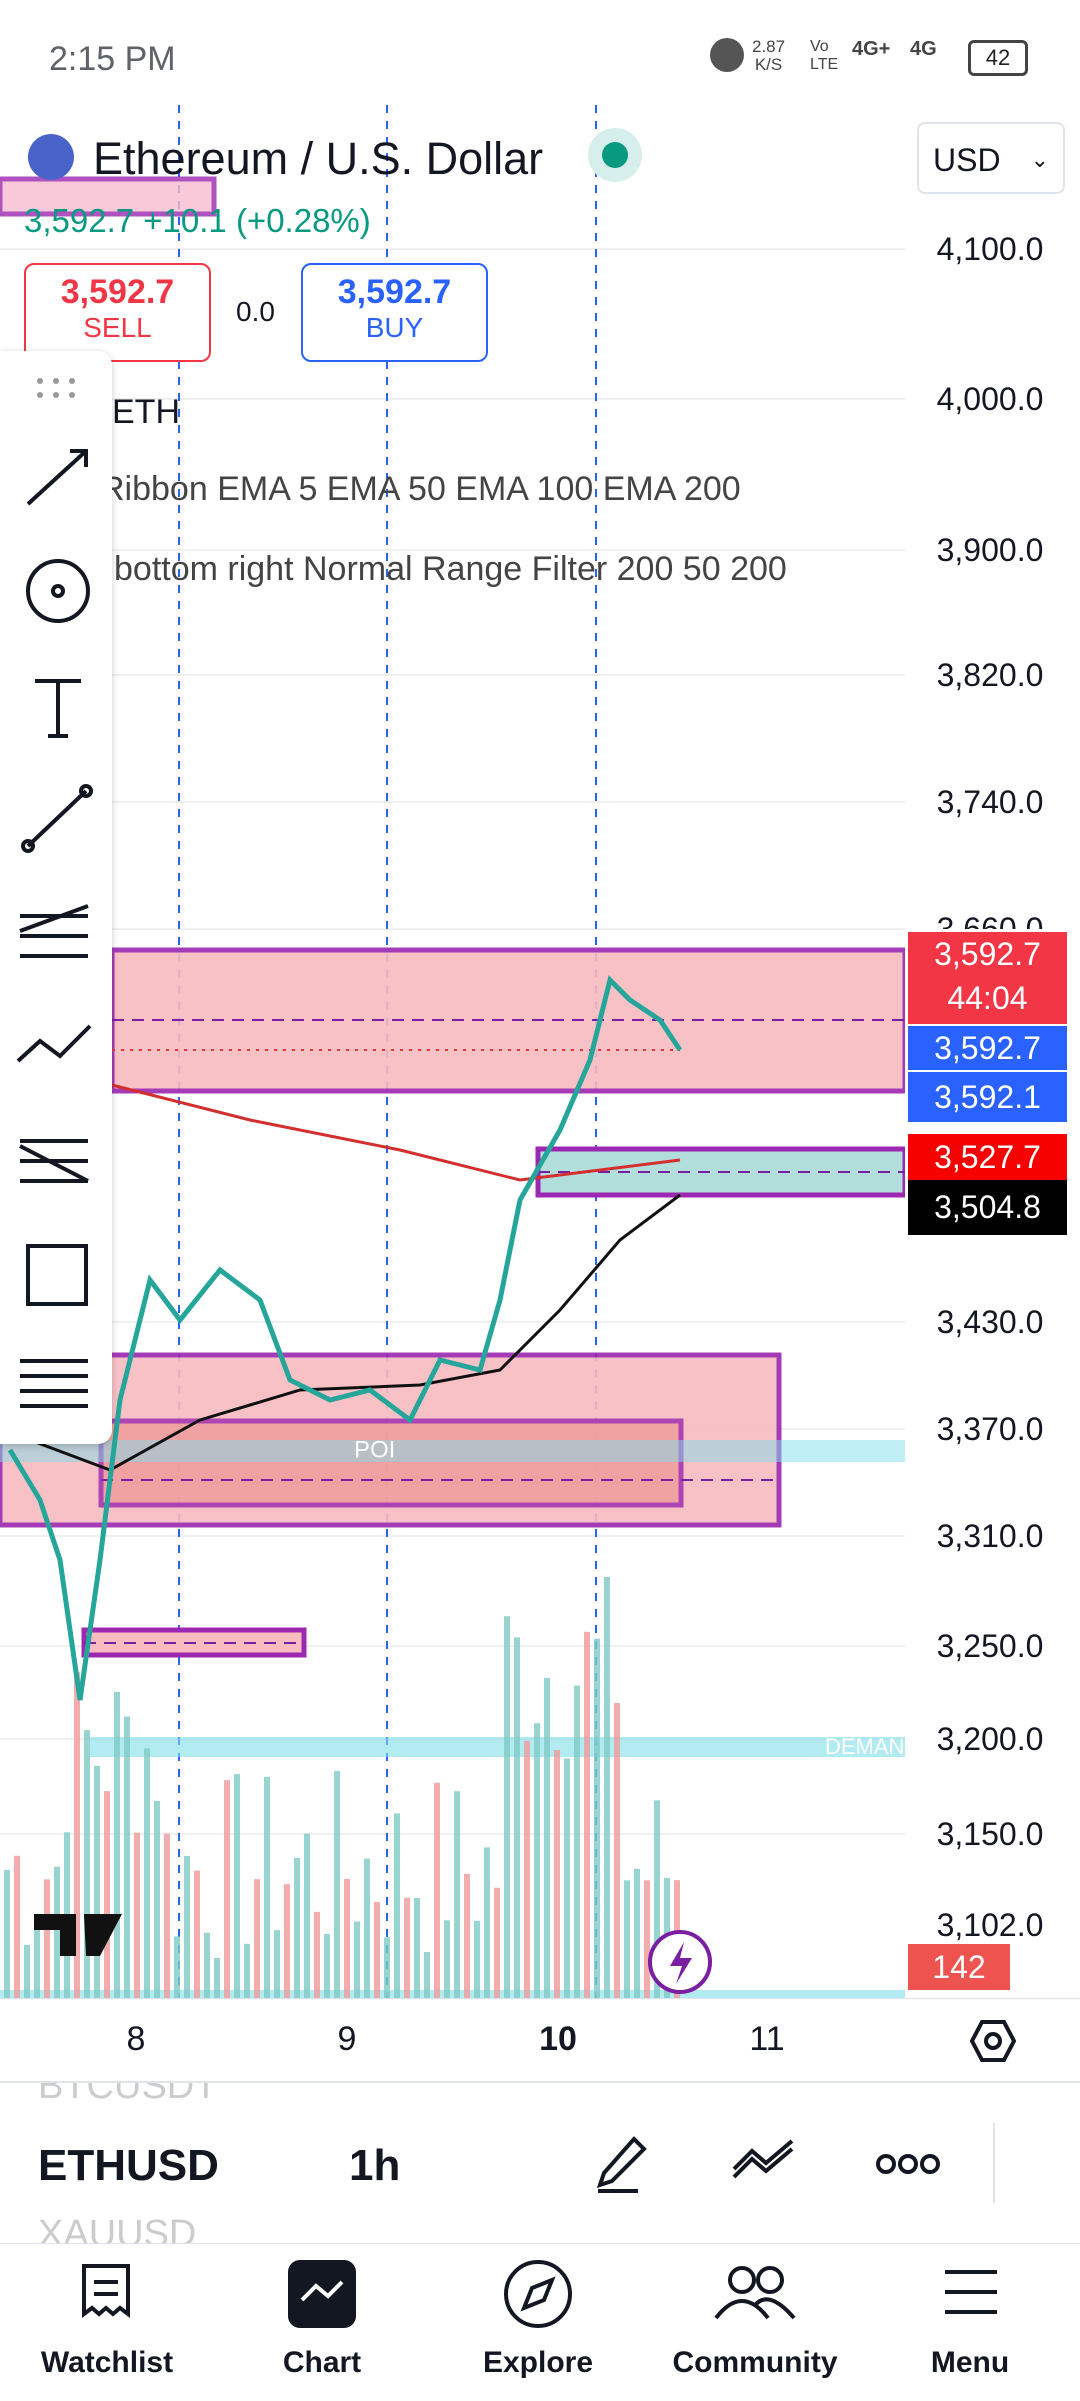 This screenshot has height=2401, width=1080. I want to click on nav-label: Chart, so click(322, 2362).